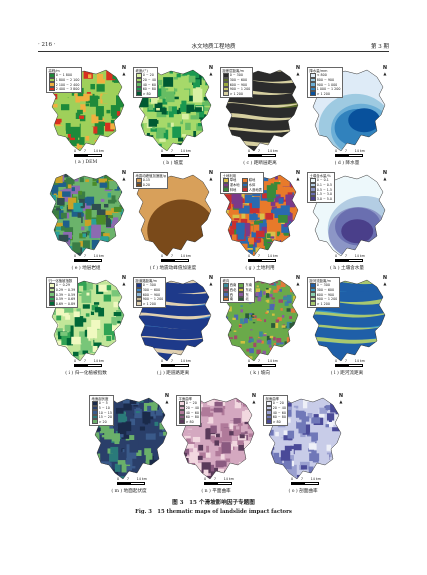 Image resolution: width=427 pixels, height=575 pixels. What do you see at coordinates (320, 194) in the screenshot?
I see `legend-item: 1.5 ~ 3.0` at bounding box center [320, 194].